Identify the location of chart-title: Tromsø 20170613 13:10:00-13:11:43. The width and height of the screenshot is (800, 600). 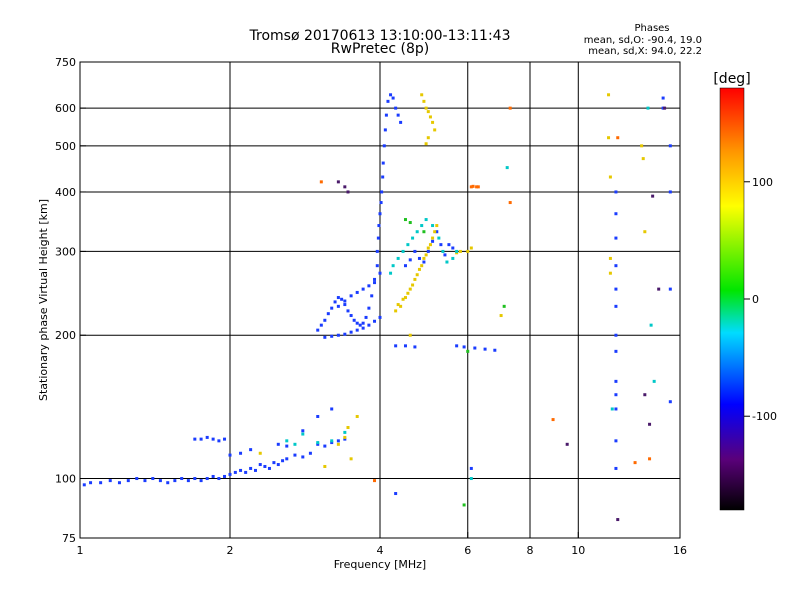
(380, 36).